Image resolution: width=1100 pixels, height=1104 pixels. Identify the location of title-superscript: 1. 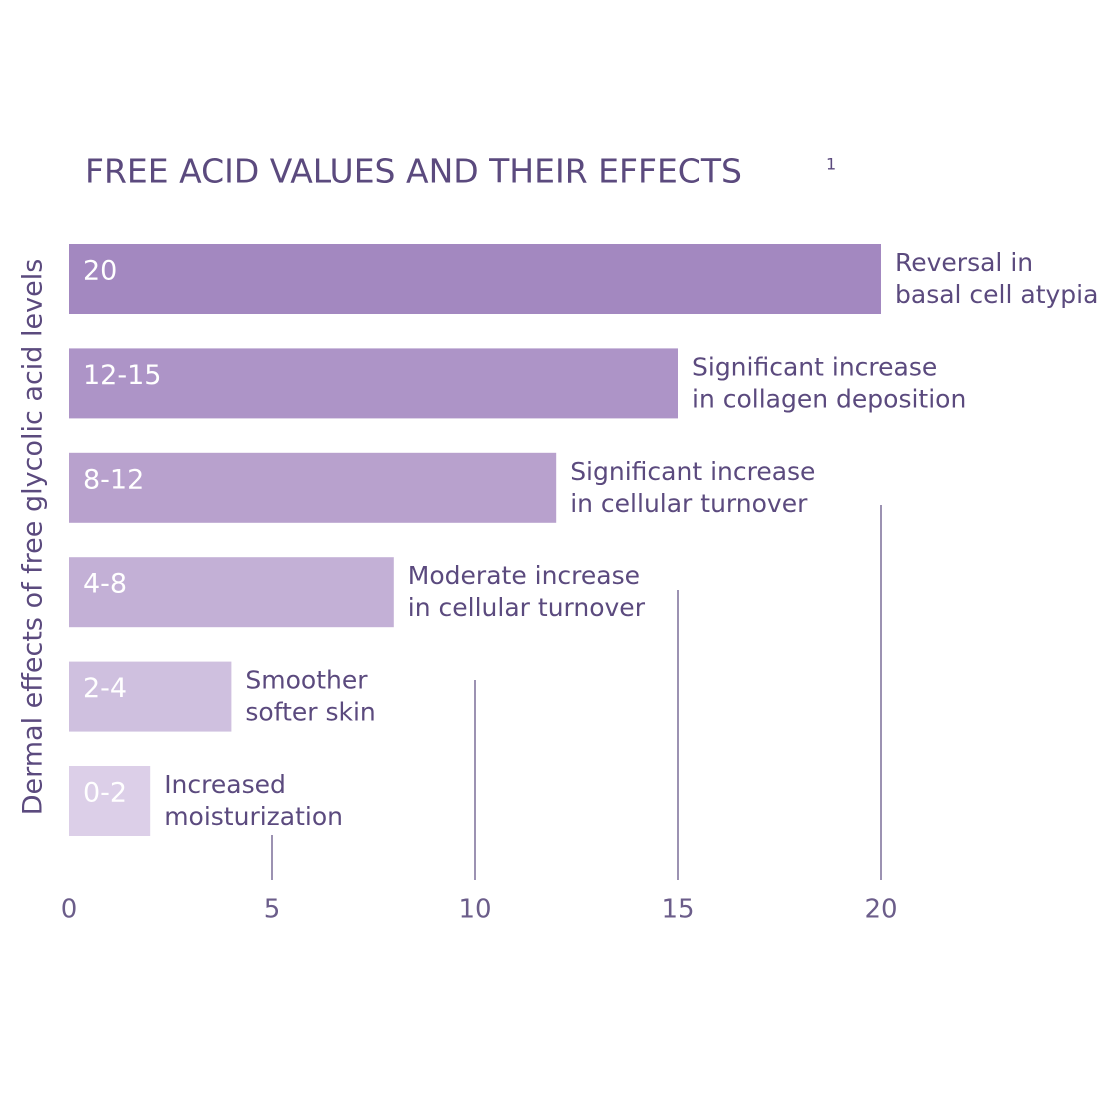
(831, 164).